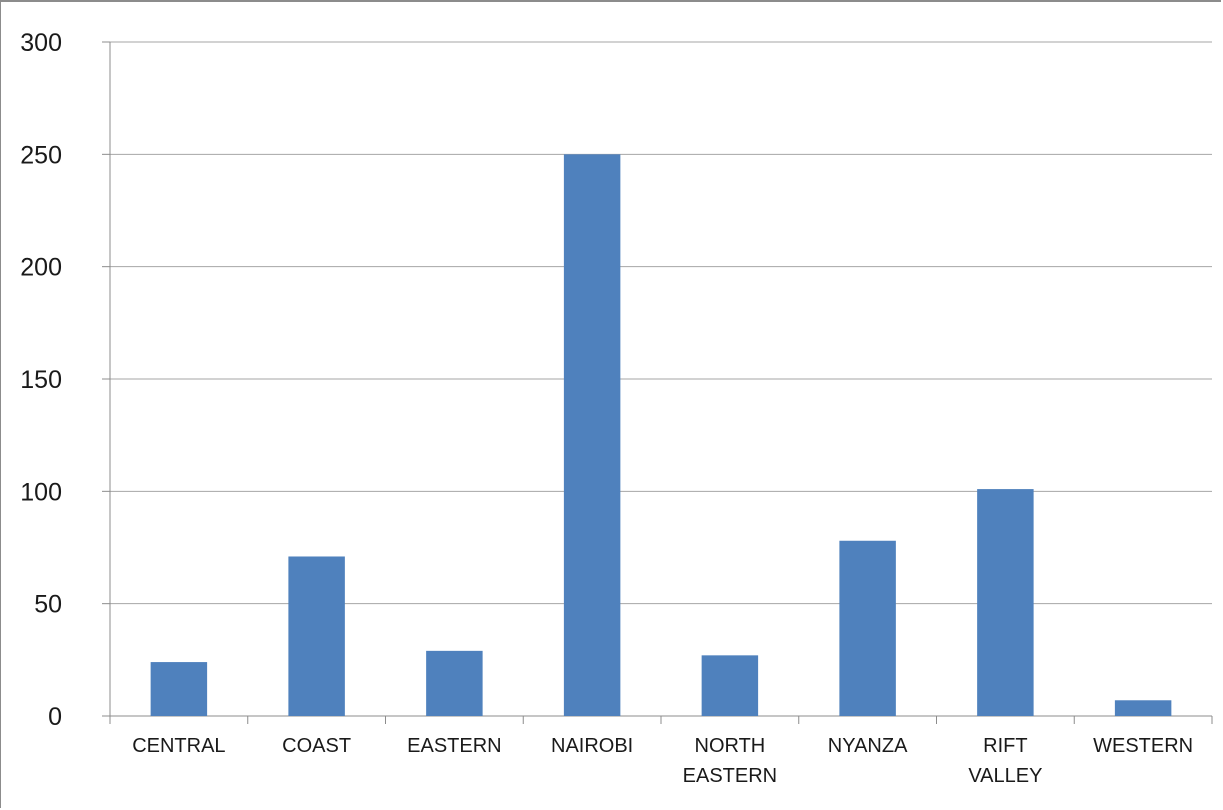 Image resolution: width=1223 pixels, height=810 pixels. I want to click on y-tick-label: 200, so click(41, 268).